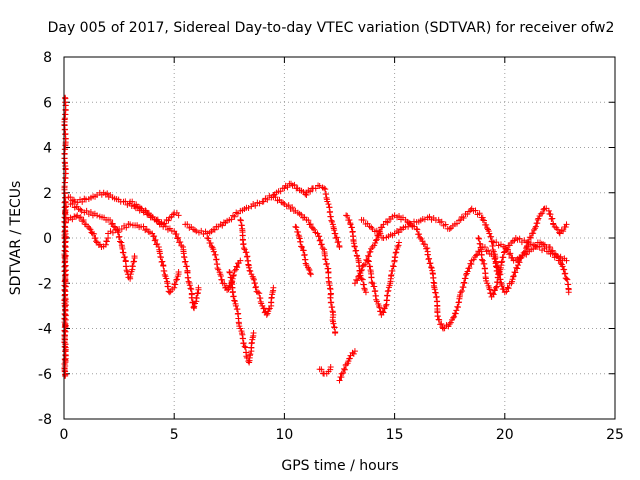 Image resolution: width=640 pixels, height=480 pixels. What do you see at coordinates (174, 435) in the screenshot?
I see `x-tick-label: 5` at bounding box center [174, 435].